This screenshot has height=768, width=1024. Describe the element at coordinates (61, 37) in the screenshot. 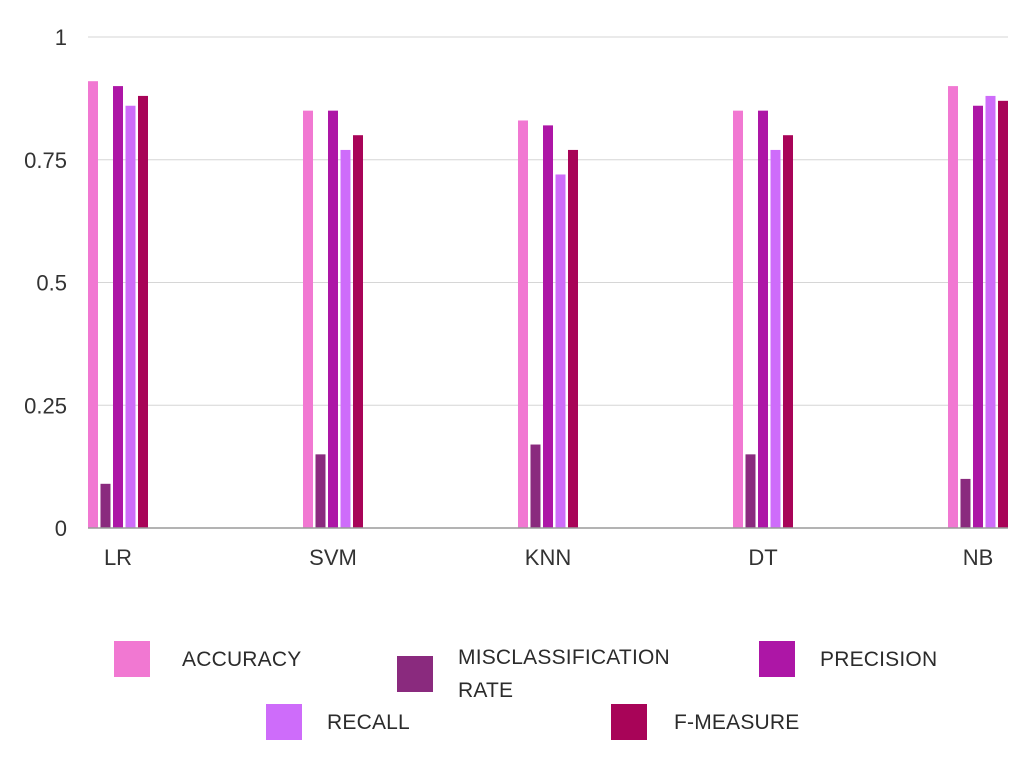

I see `y-tick-label: 1` at that location.